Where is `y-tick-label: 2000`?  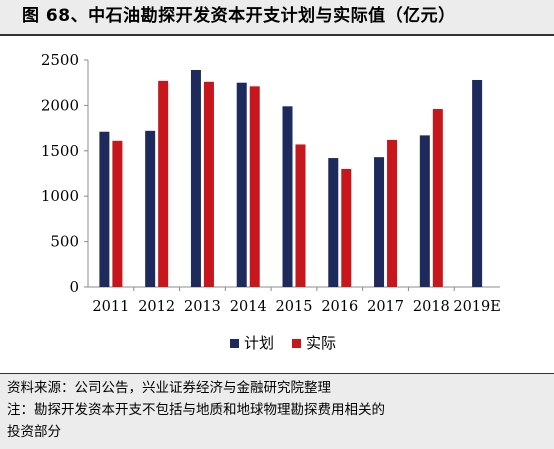
y-tick-label: 2000 is located at coordinates (60, 105).